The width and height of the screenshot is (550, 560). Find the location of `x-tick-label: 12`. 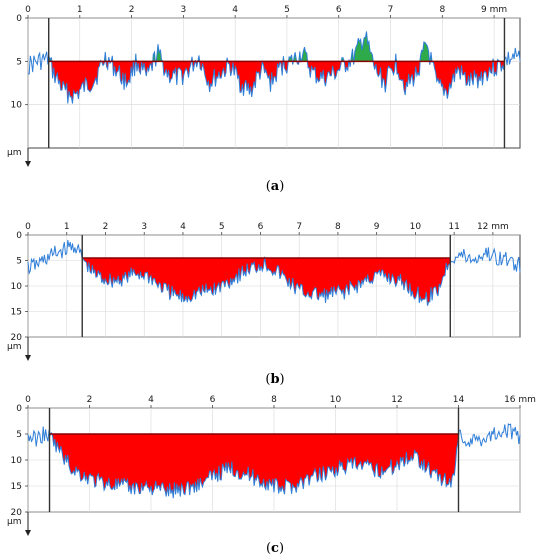

x-tick-label: 12 is located at coordinates (396, 400).